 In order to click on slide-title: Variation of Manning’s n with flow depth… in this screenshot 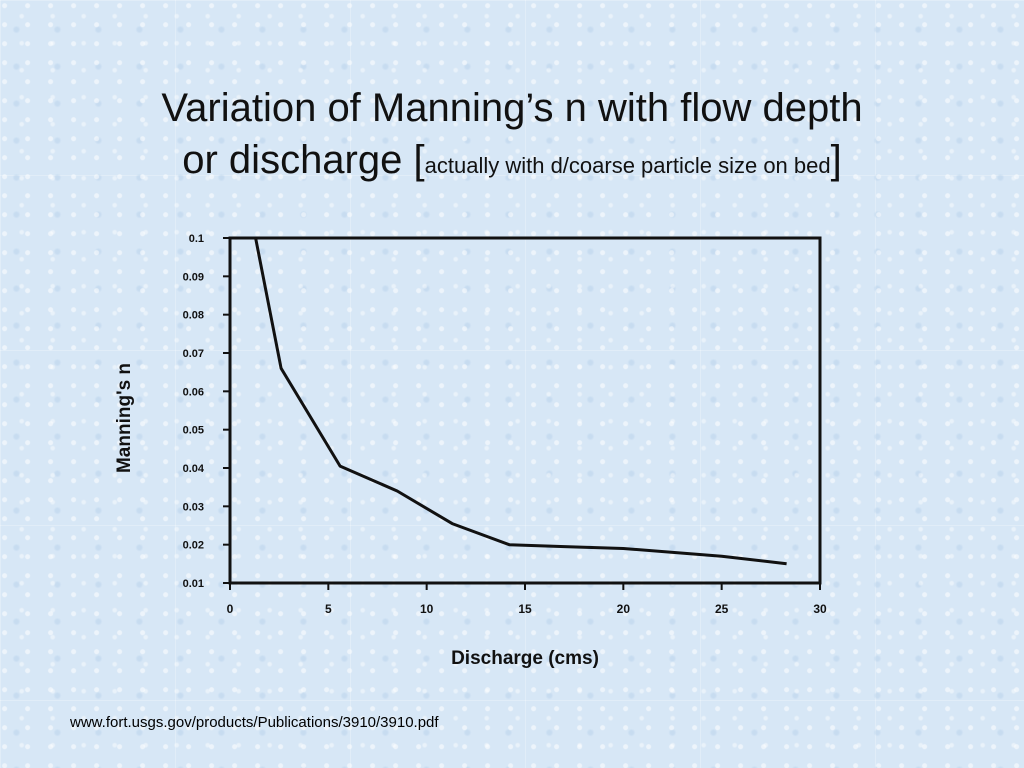, I will do `click(512, 137)`.